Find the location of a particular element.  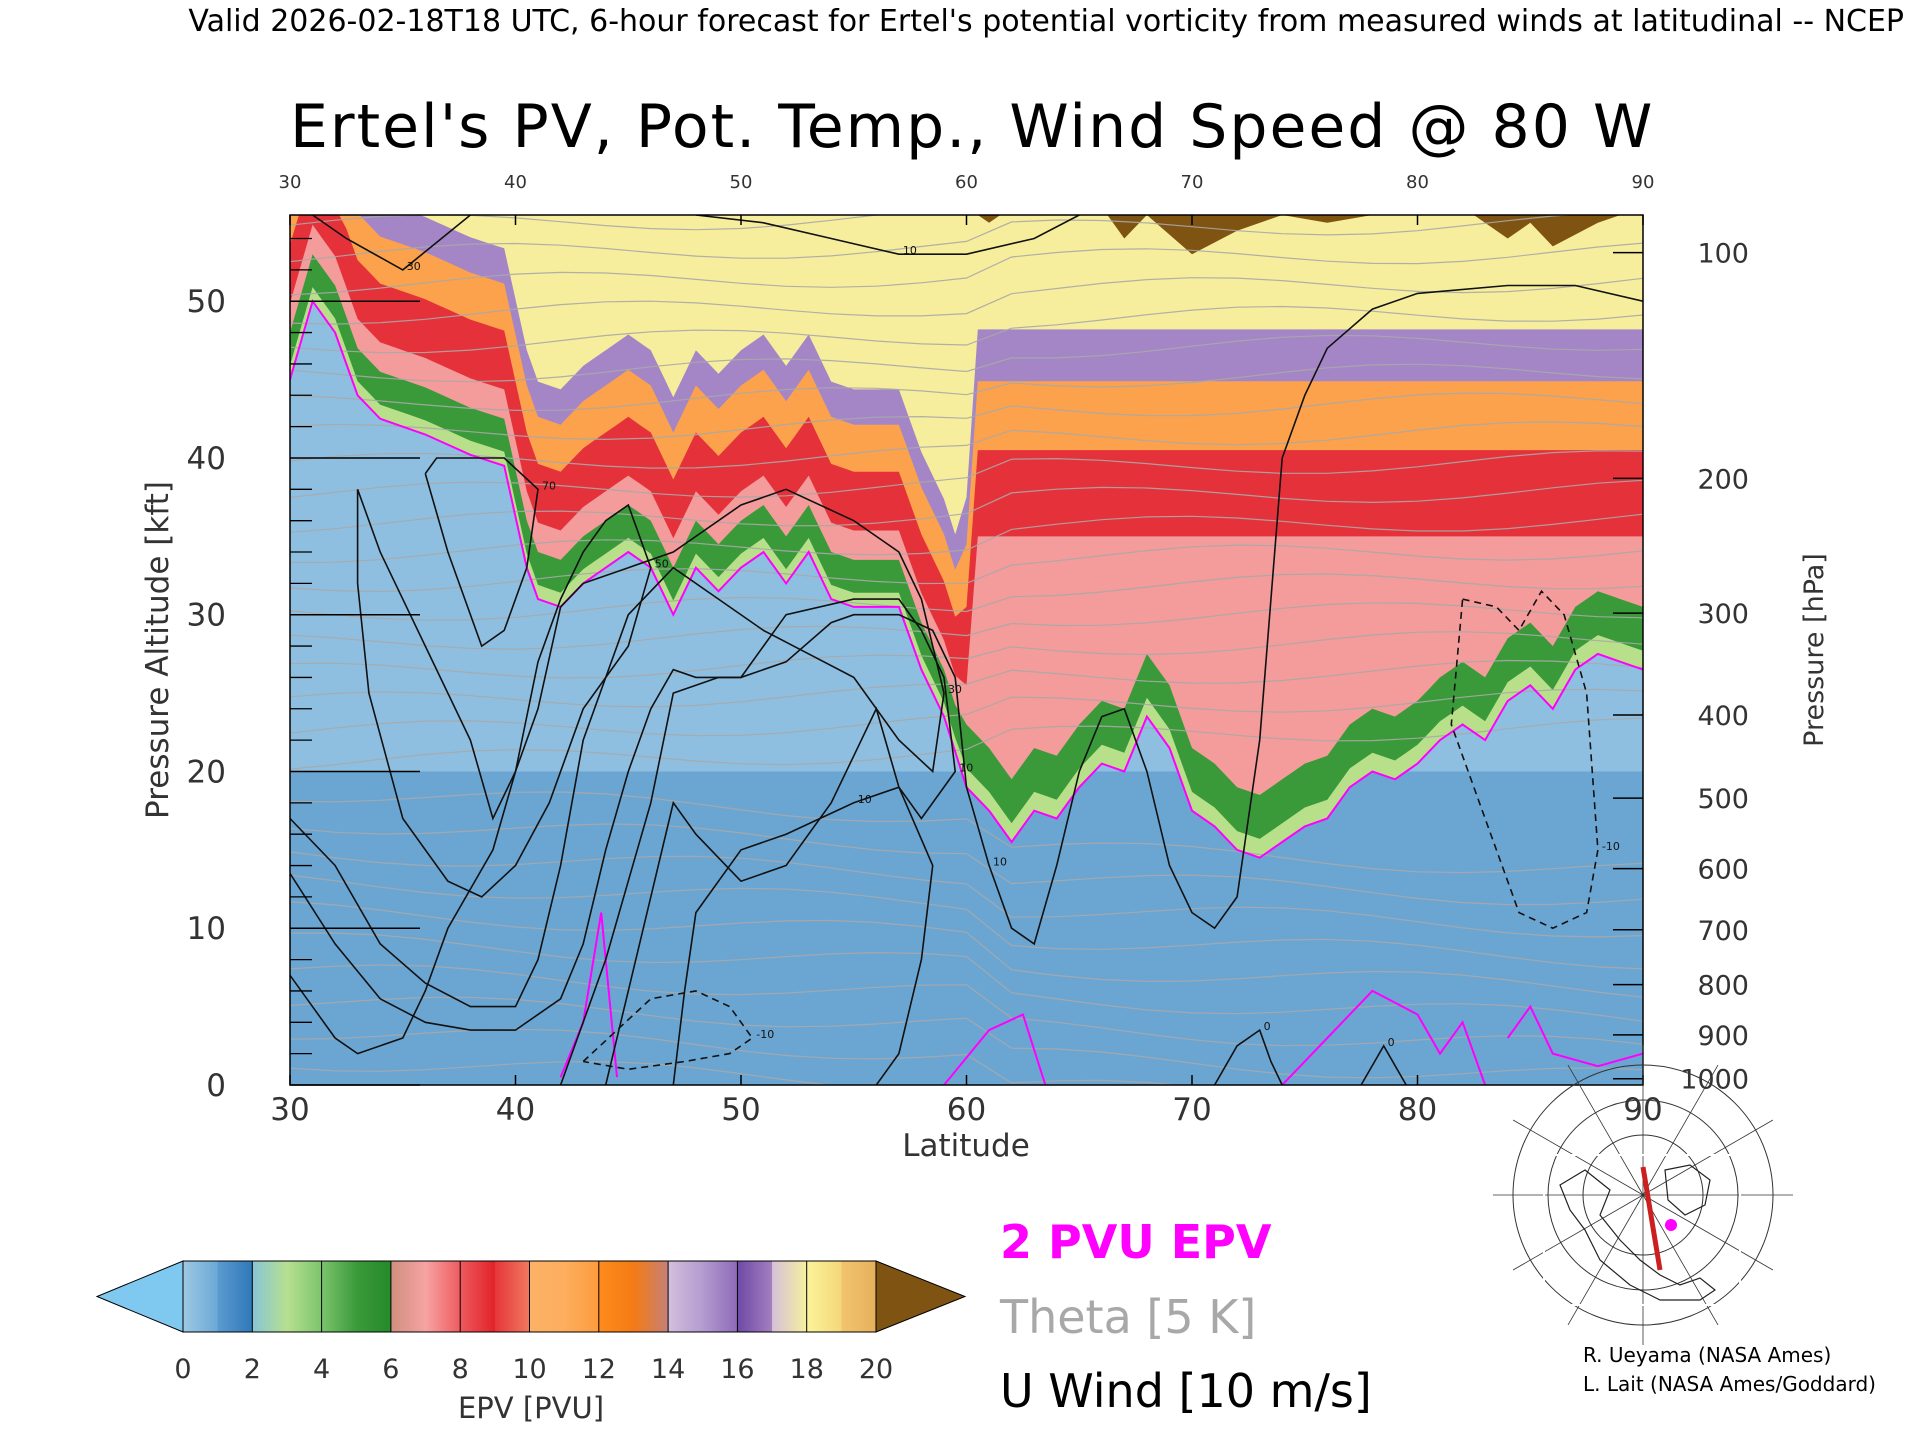

y-axis-label-left: Pressure Altitude [kft] is located at coordinates (158, 650).